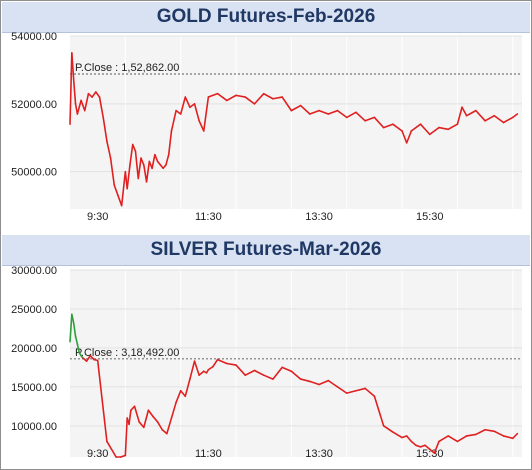 The height and width of the screenshot is (470, 532). What do you see at coordinates (34, 105) in the screenshot?
I see `gold-ytick-label: 52000.00` at bounding box center [34, 105].